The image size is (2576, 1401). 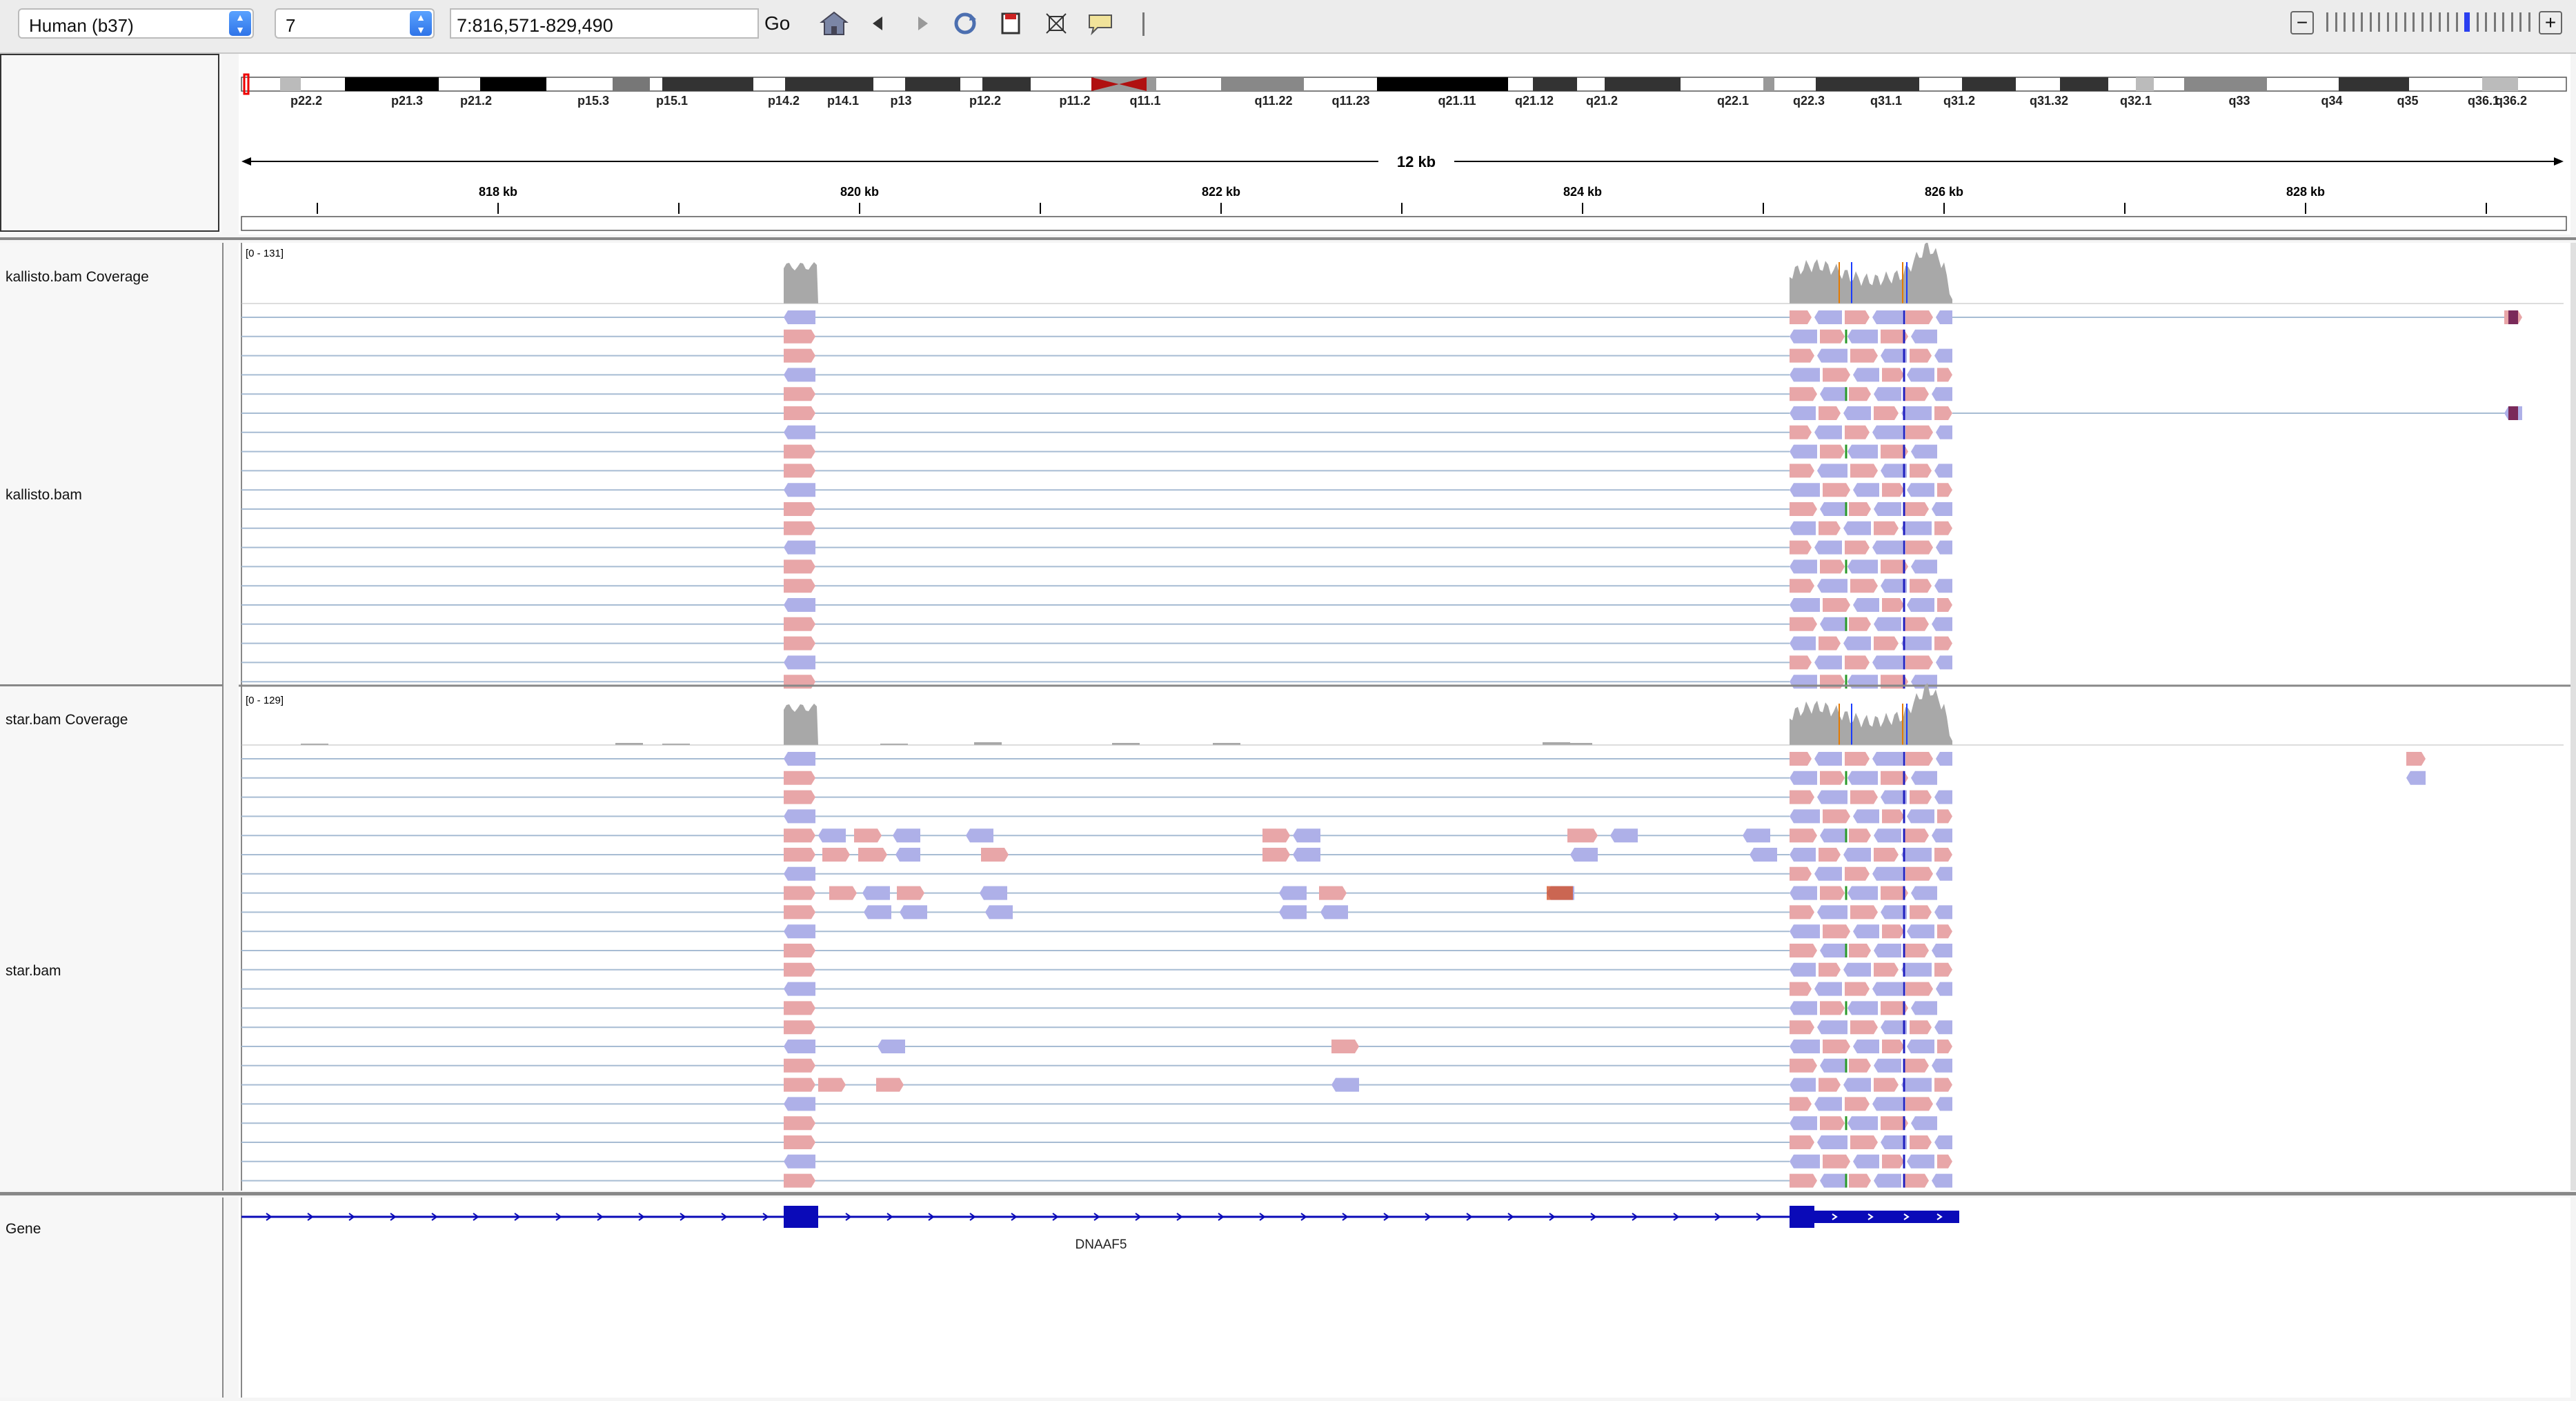 What do you see at coordinates (965, 25) in the screenshot?
I see `refresh-icon` at bounding box center [965, 25].